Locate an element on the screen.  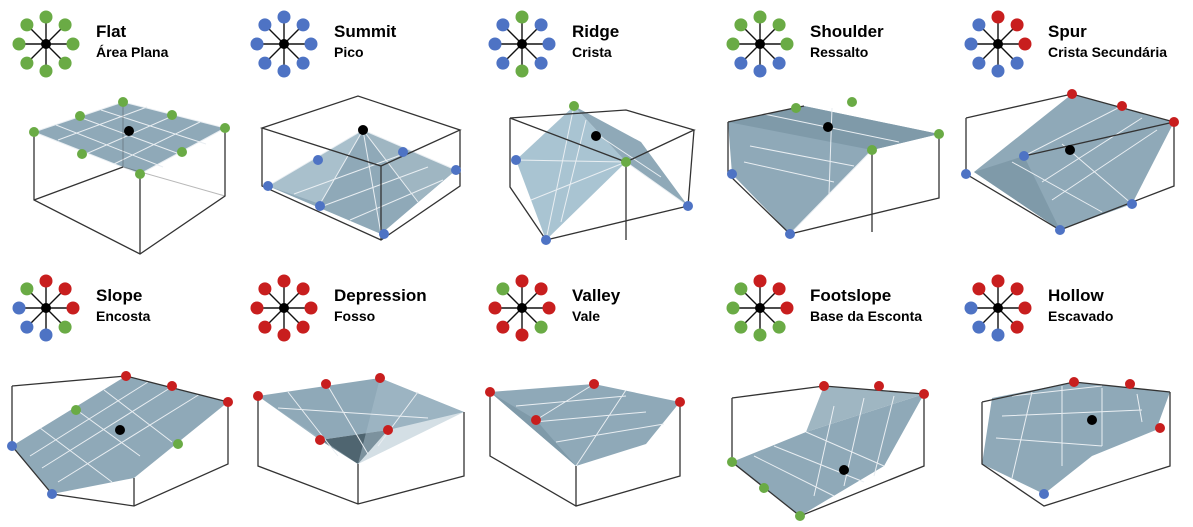
landform-summit: Summit Pico is located at coordinates (356, 131).